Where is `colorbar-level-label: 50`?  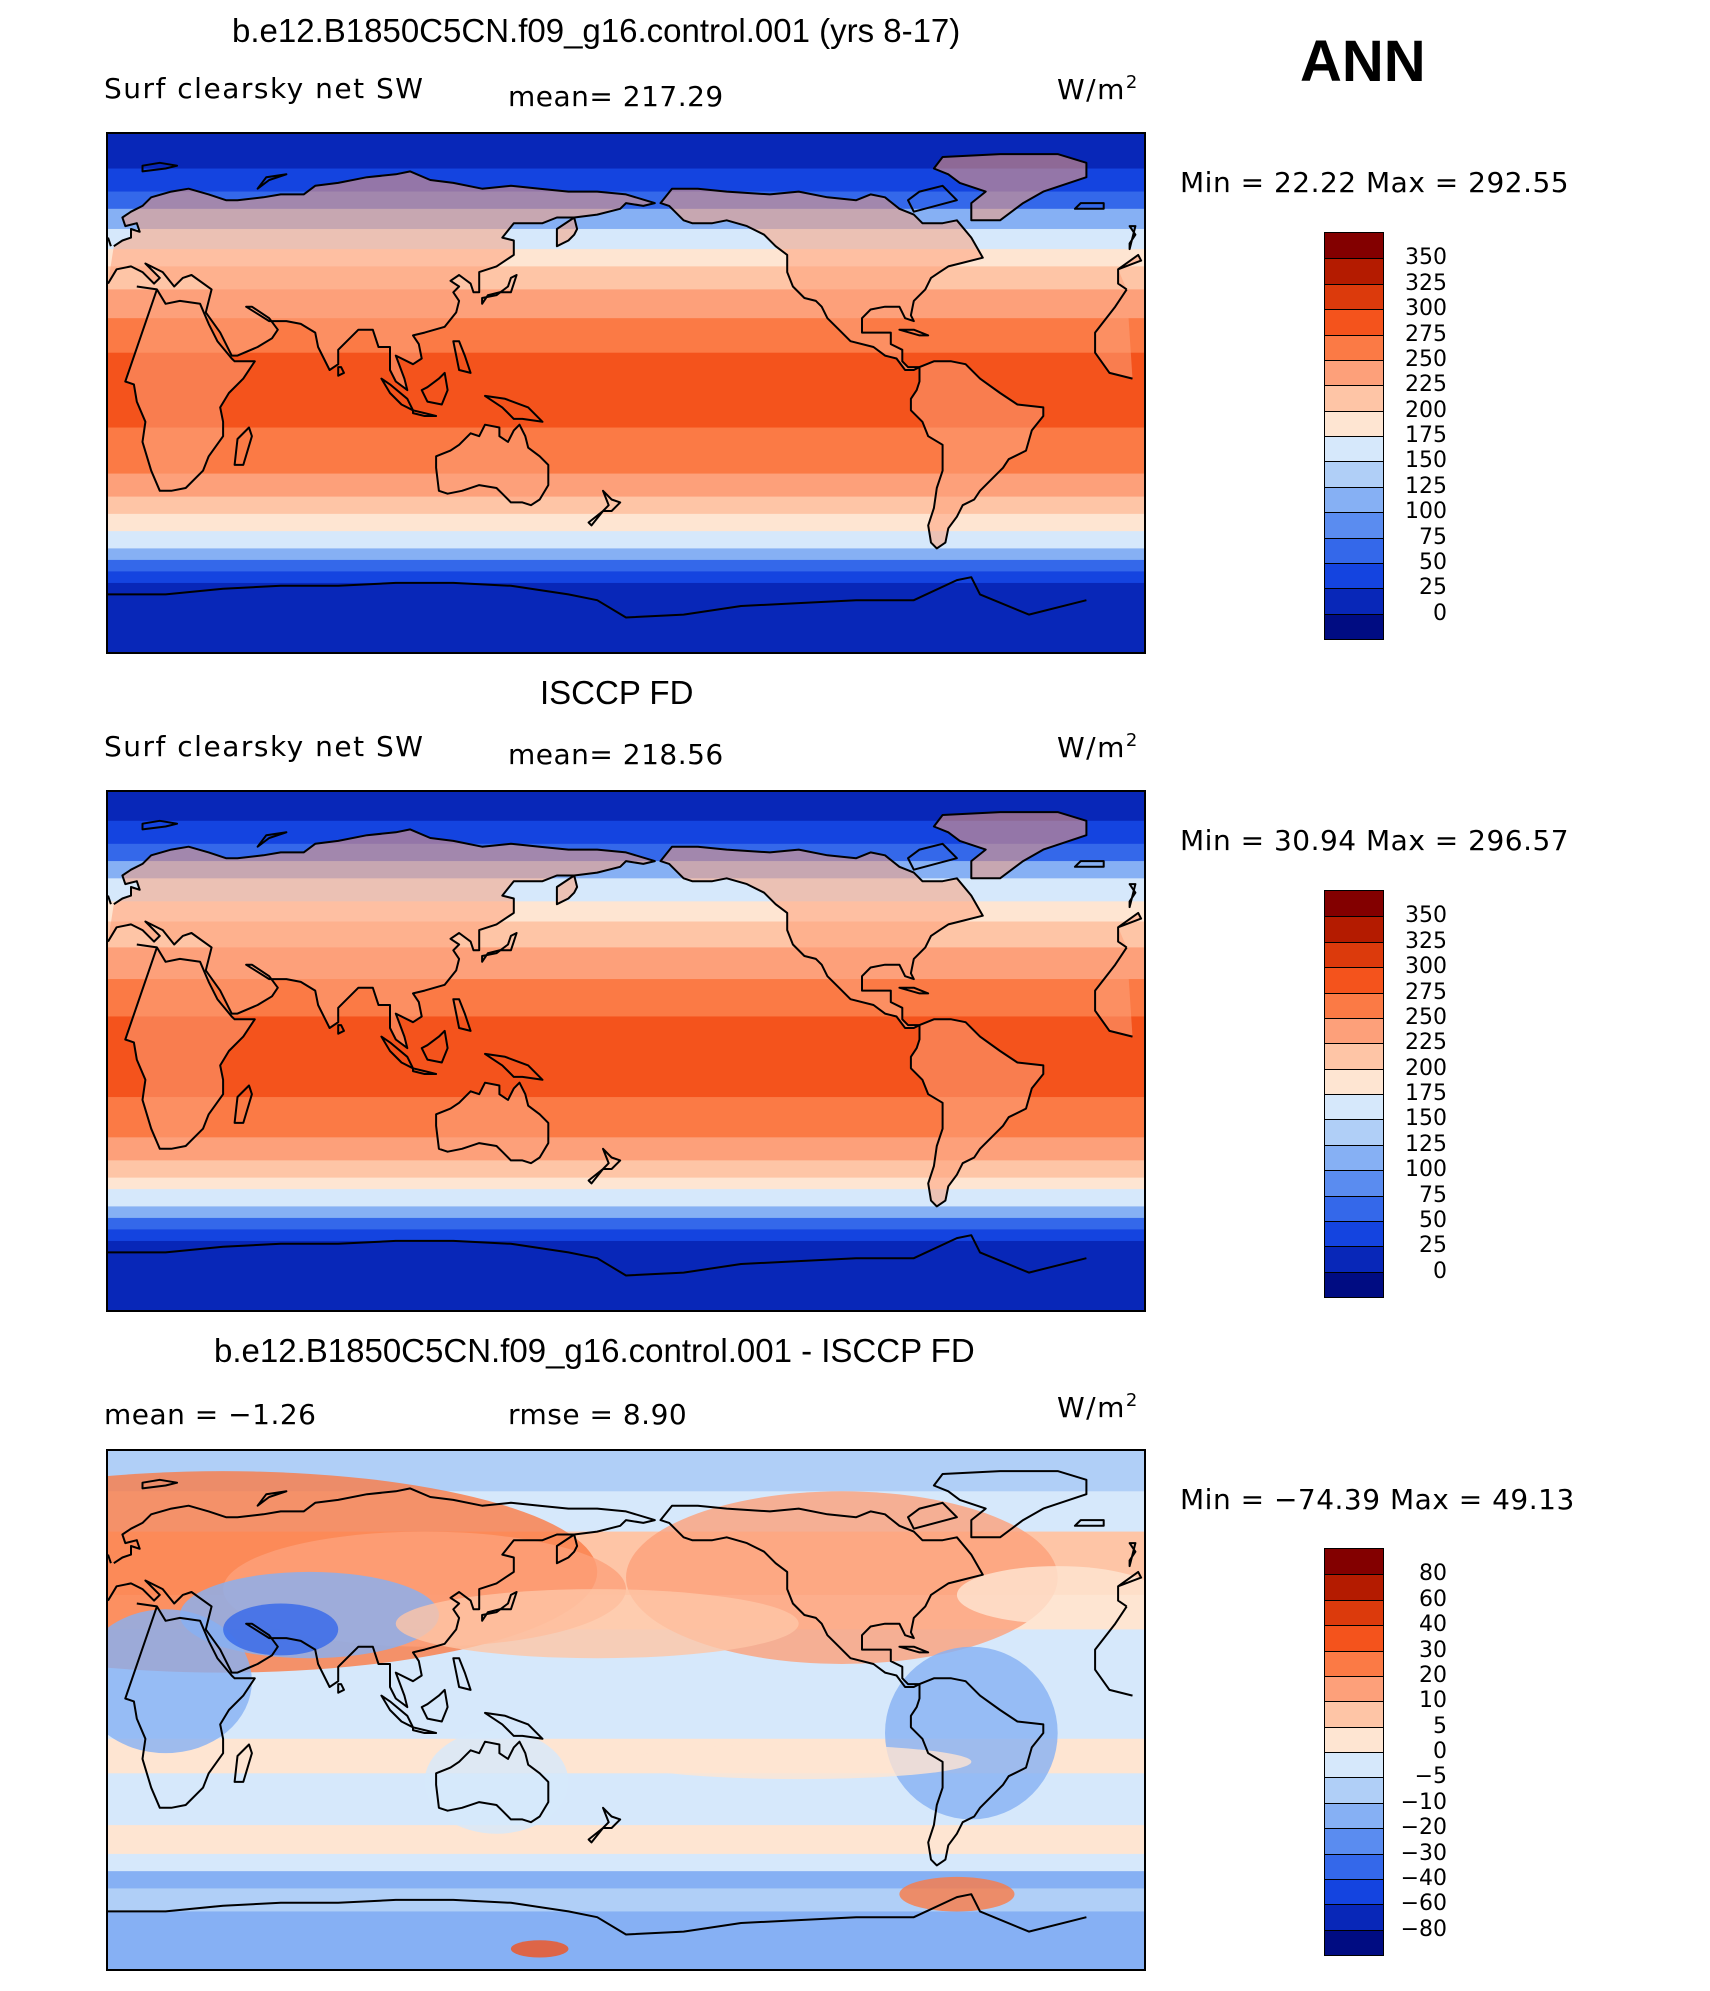
colorbar-level-label: 50 is located at coordinates (1433, 1220).